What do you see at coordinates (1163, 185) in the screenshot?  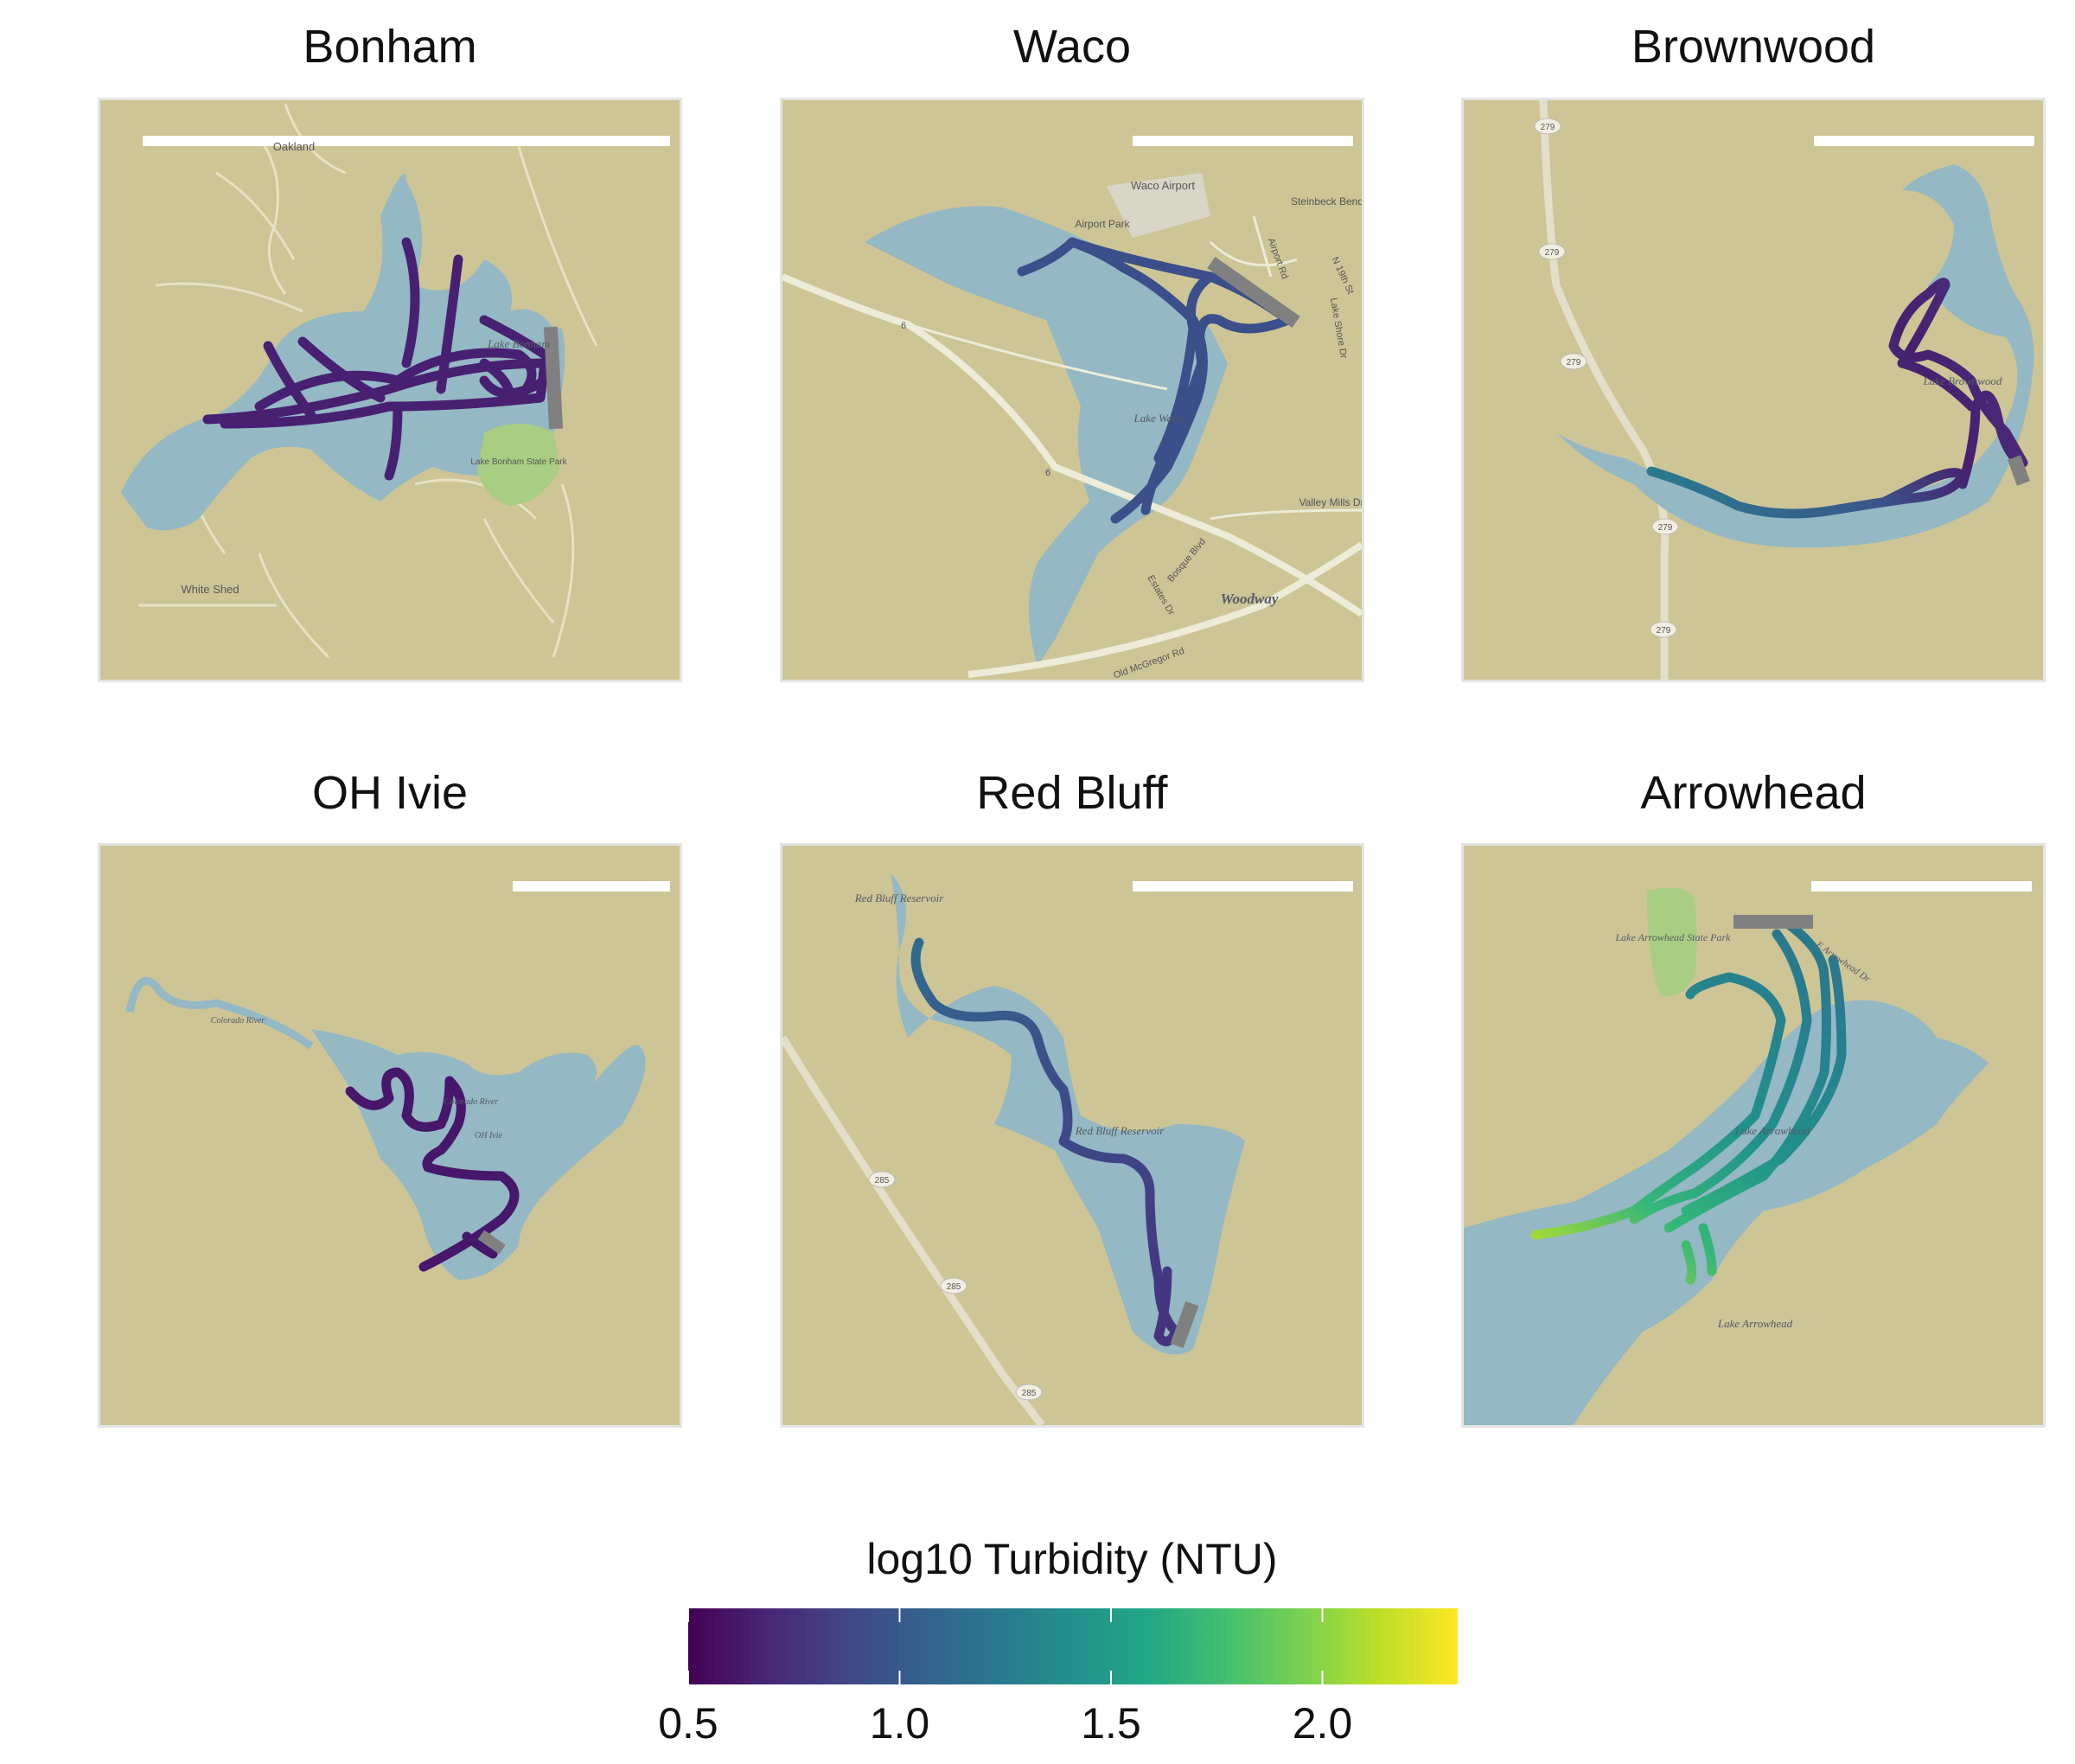 I see `map-label: Waco Airport` at bounding box center [1163, 185].